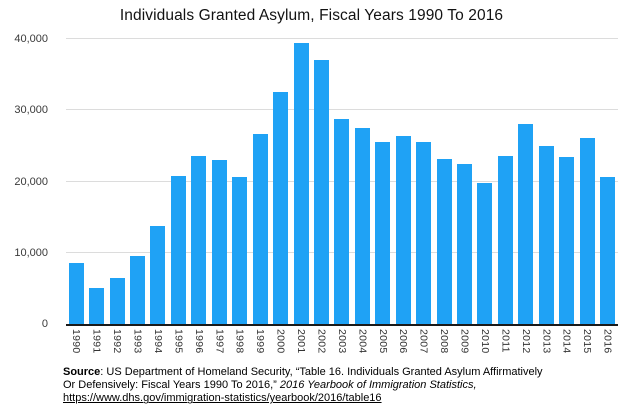  What do you see at coordinates (464, 341) in the screenshot?
I see `x-tick-label: 2009` at bounding box center [464, 341].